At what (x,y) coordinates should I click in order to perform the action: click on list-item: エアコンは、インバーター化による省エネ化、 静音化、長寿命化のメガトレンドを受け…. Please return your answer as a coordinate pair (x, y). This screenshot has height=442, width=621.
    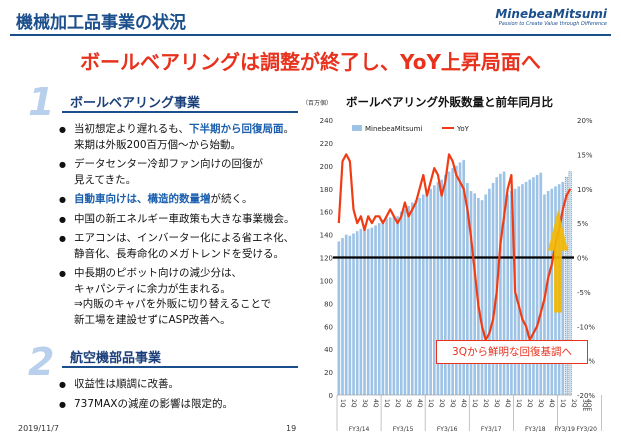
    Looking at the image, I should click on (181, 246).